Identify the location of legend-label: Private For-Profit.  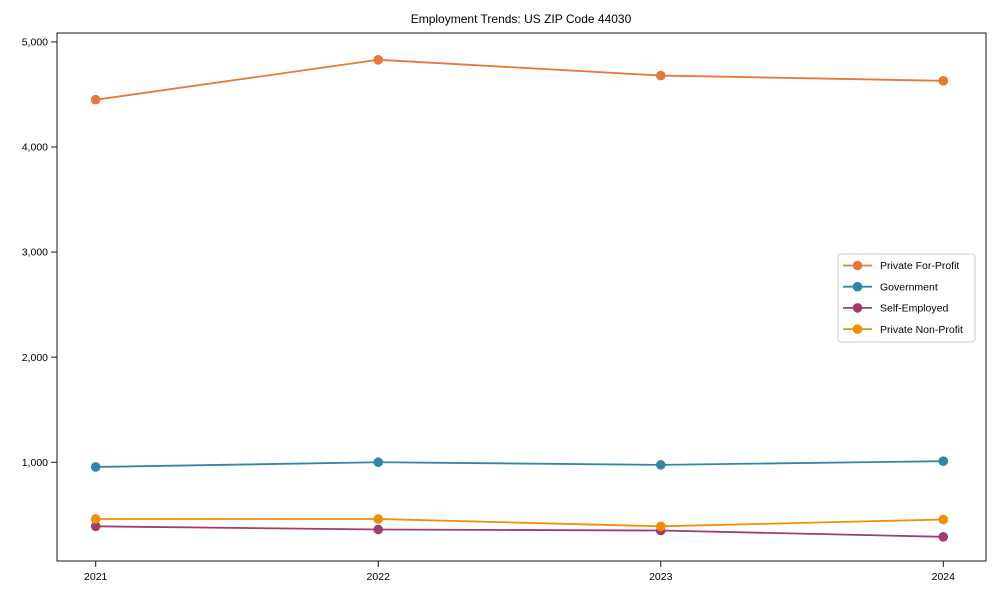
(919, 266).